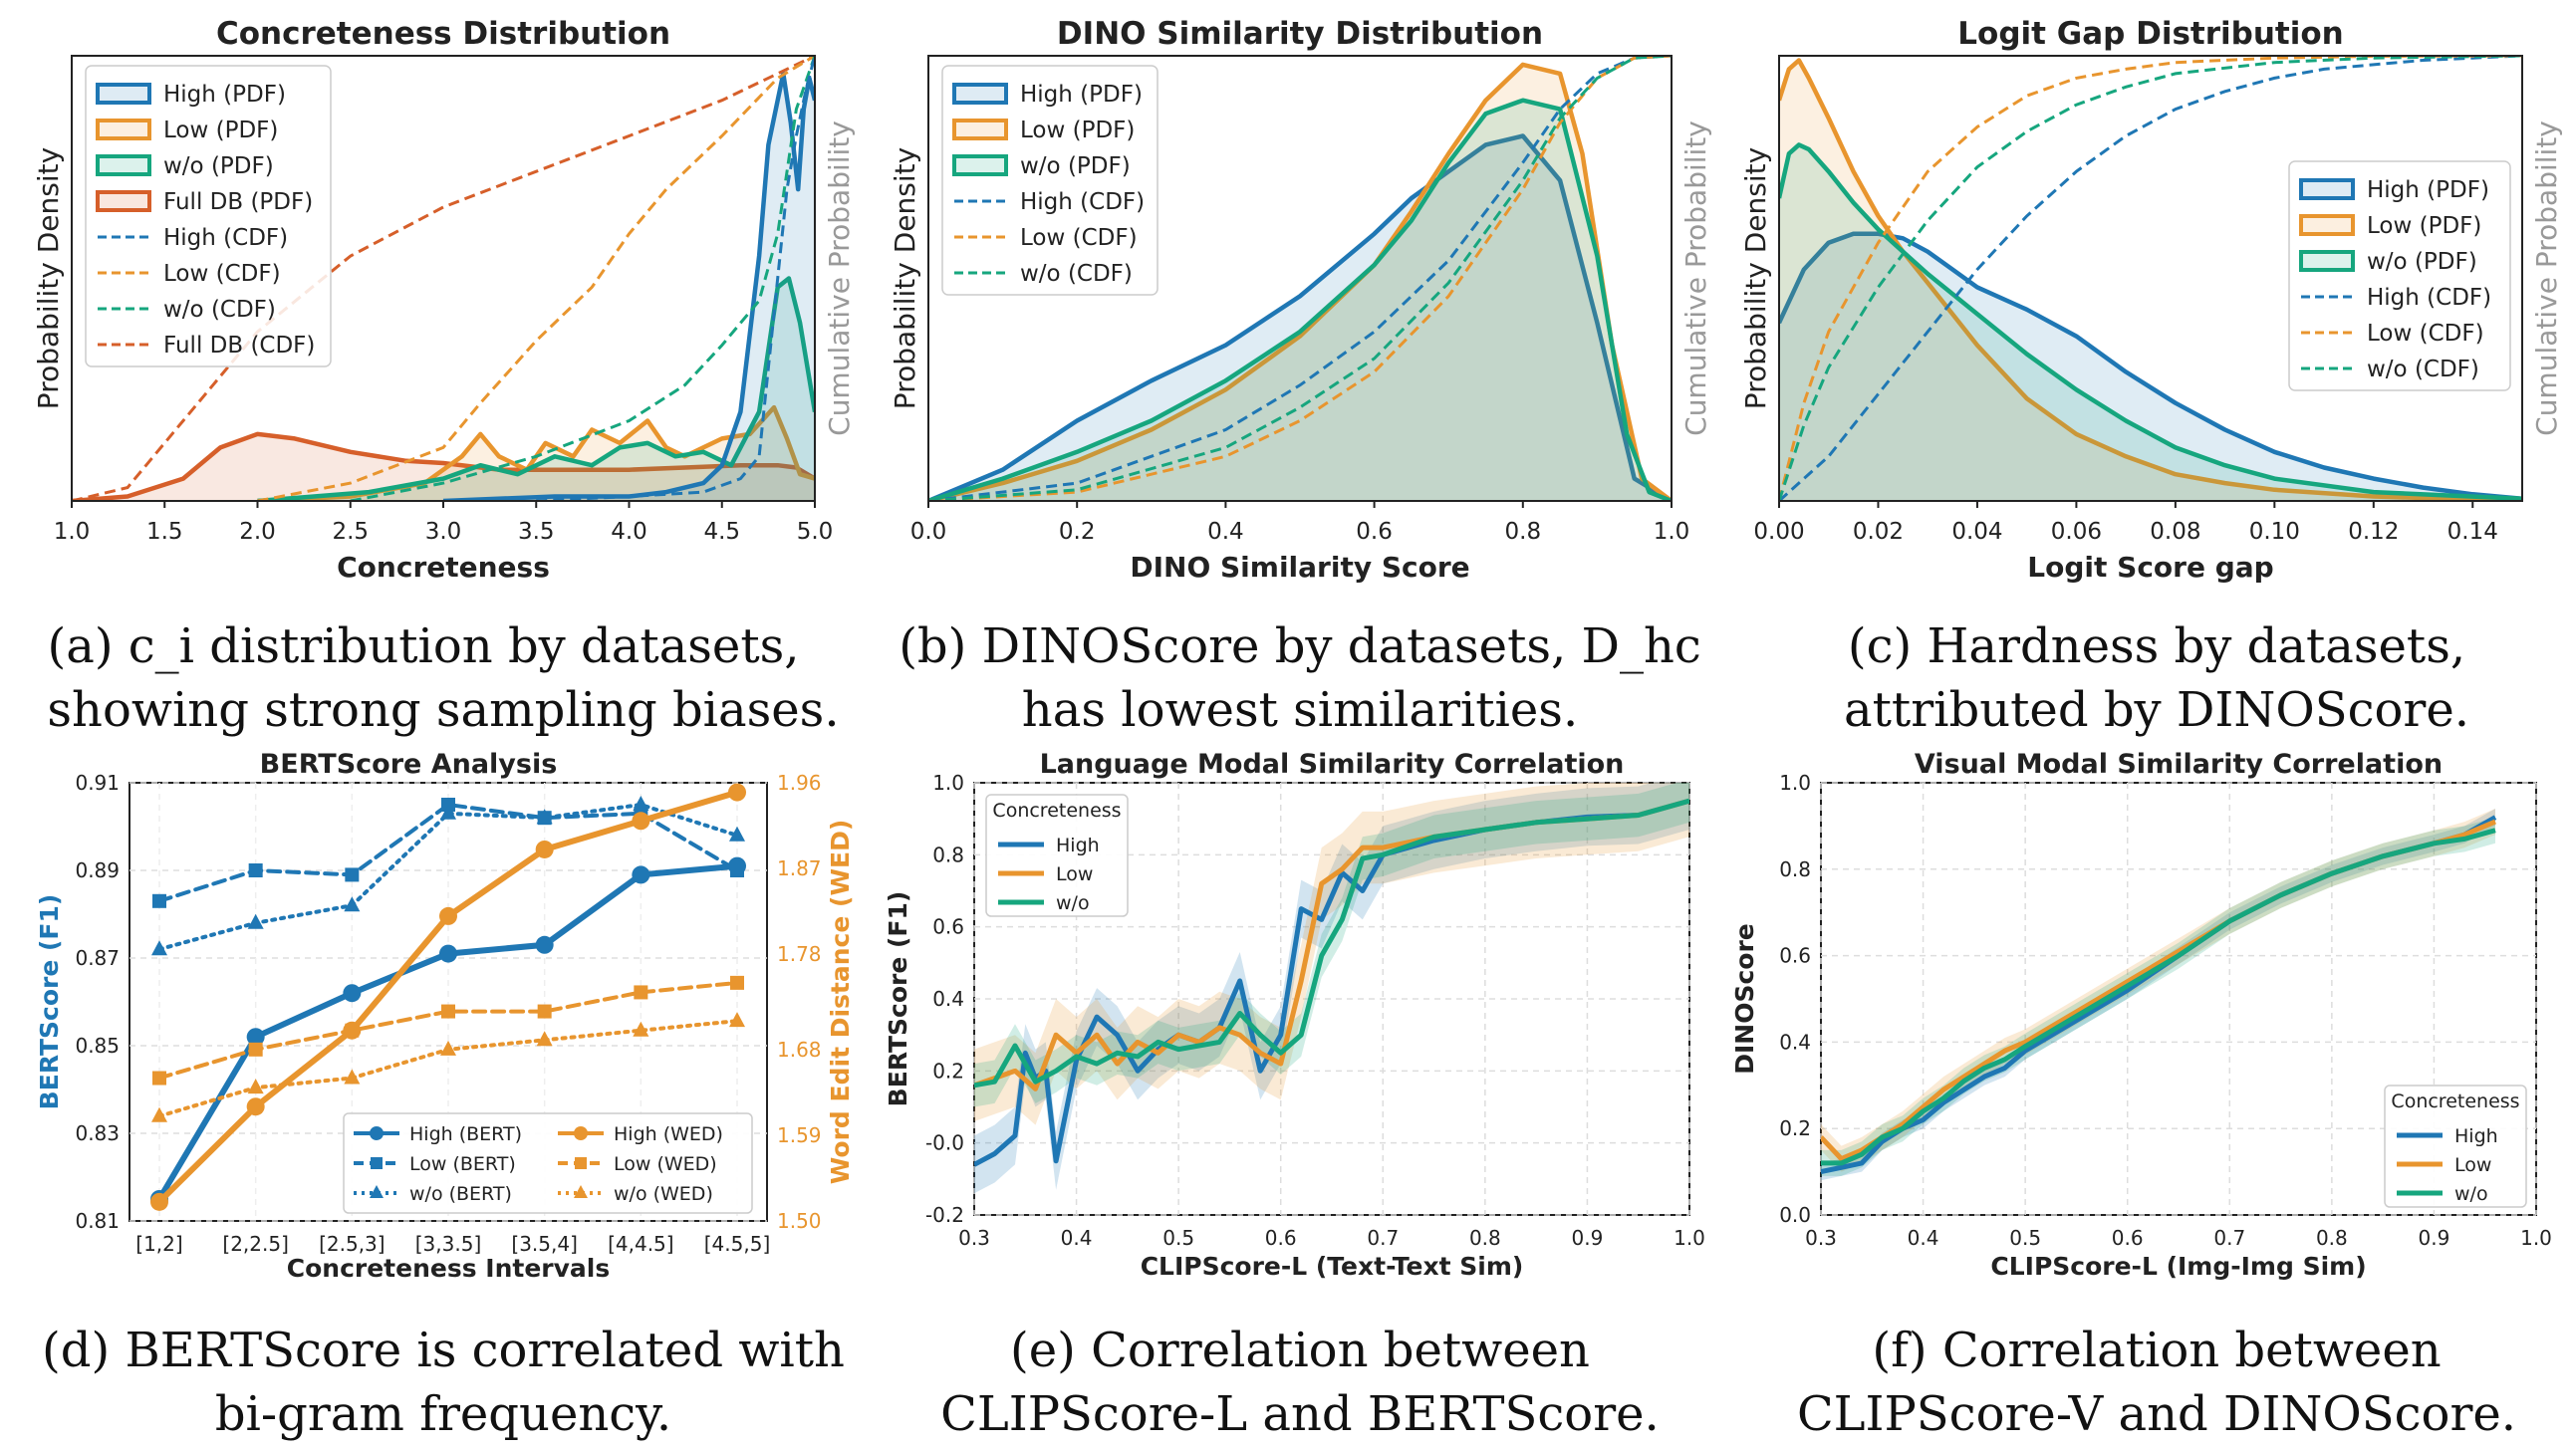 The image size is (2576, 1452). I want to click on caption-f-line2: CLIPScore-V and DINOScore., so click(2156, 1414).